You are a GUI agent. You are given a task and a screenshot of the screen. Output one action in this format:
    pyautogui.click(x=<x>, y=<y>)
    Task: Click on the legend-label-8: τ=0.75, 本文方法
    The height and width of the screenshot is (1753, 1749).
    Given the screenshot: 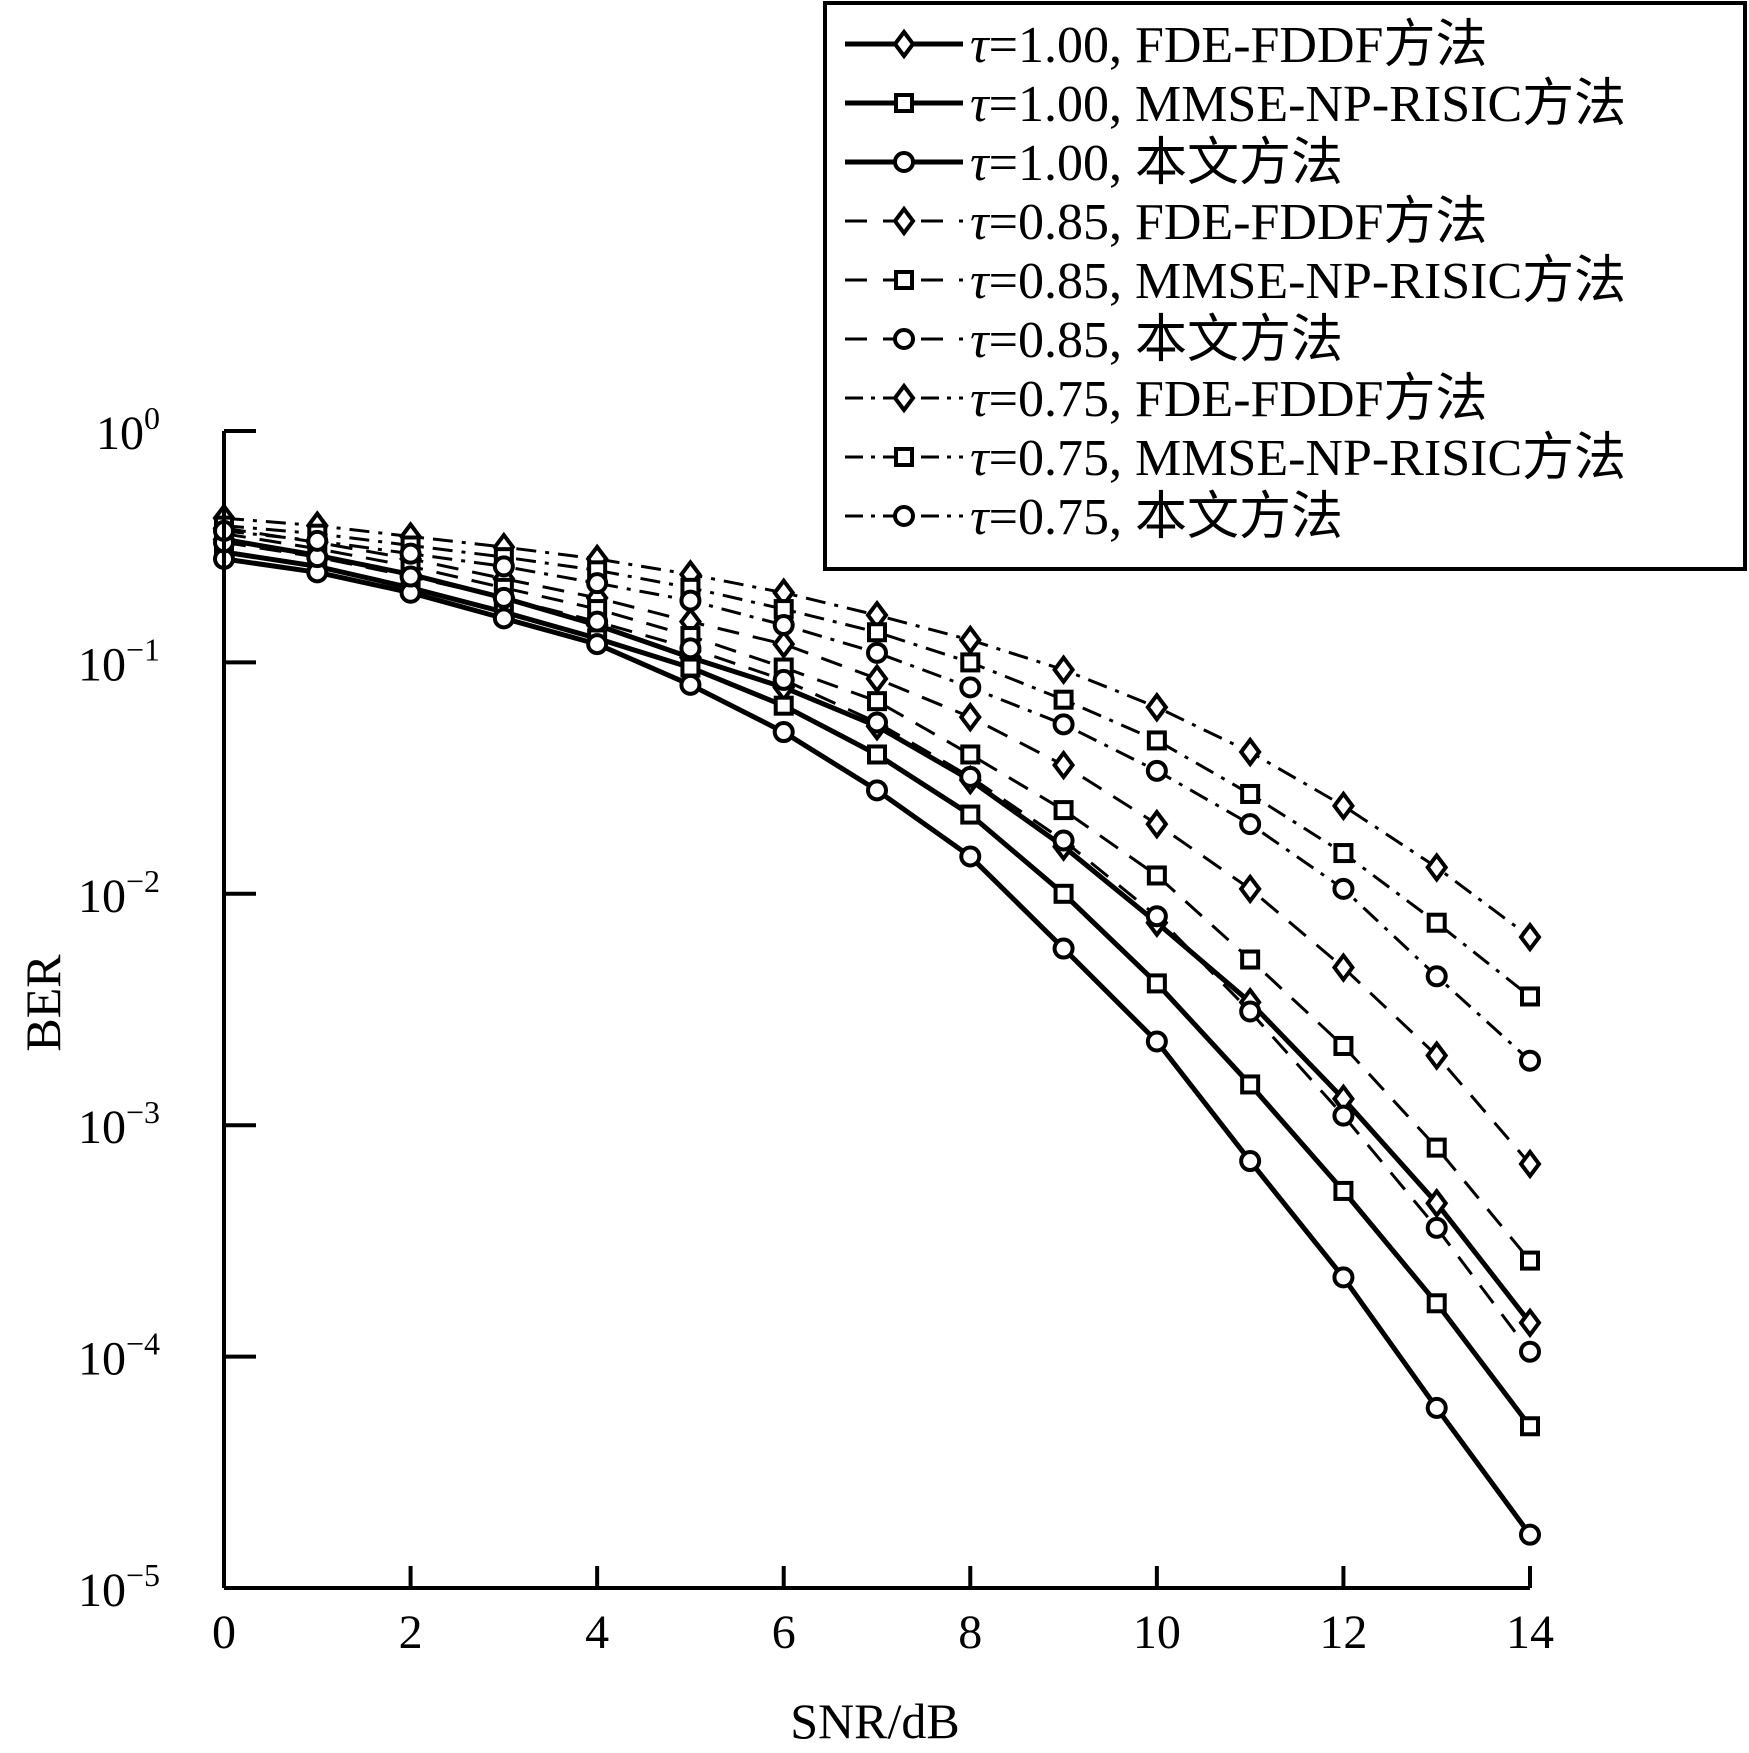 What is the action you would take?
    pyautogui.click(x=1156, y=517)
    